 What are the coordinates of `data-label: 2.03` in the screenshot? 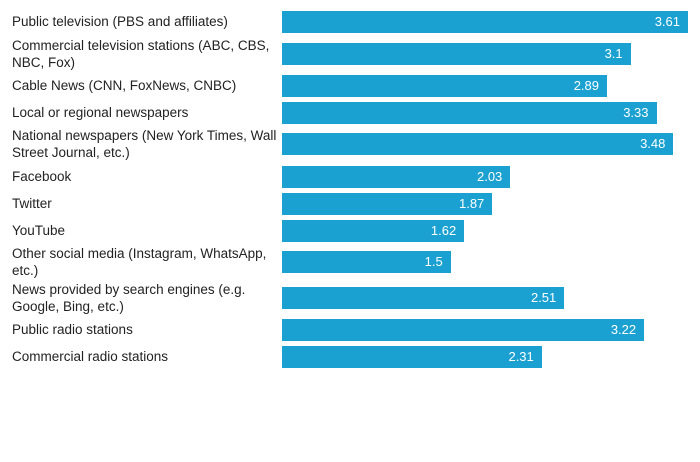 It's located at (489, 176).